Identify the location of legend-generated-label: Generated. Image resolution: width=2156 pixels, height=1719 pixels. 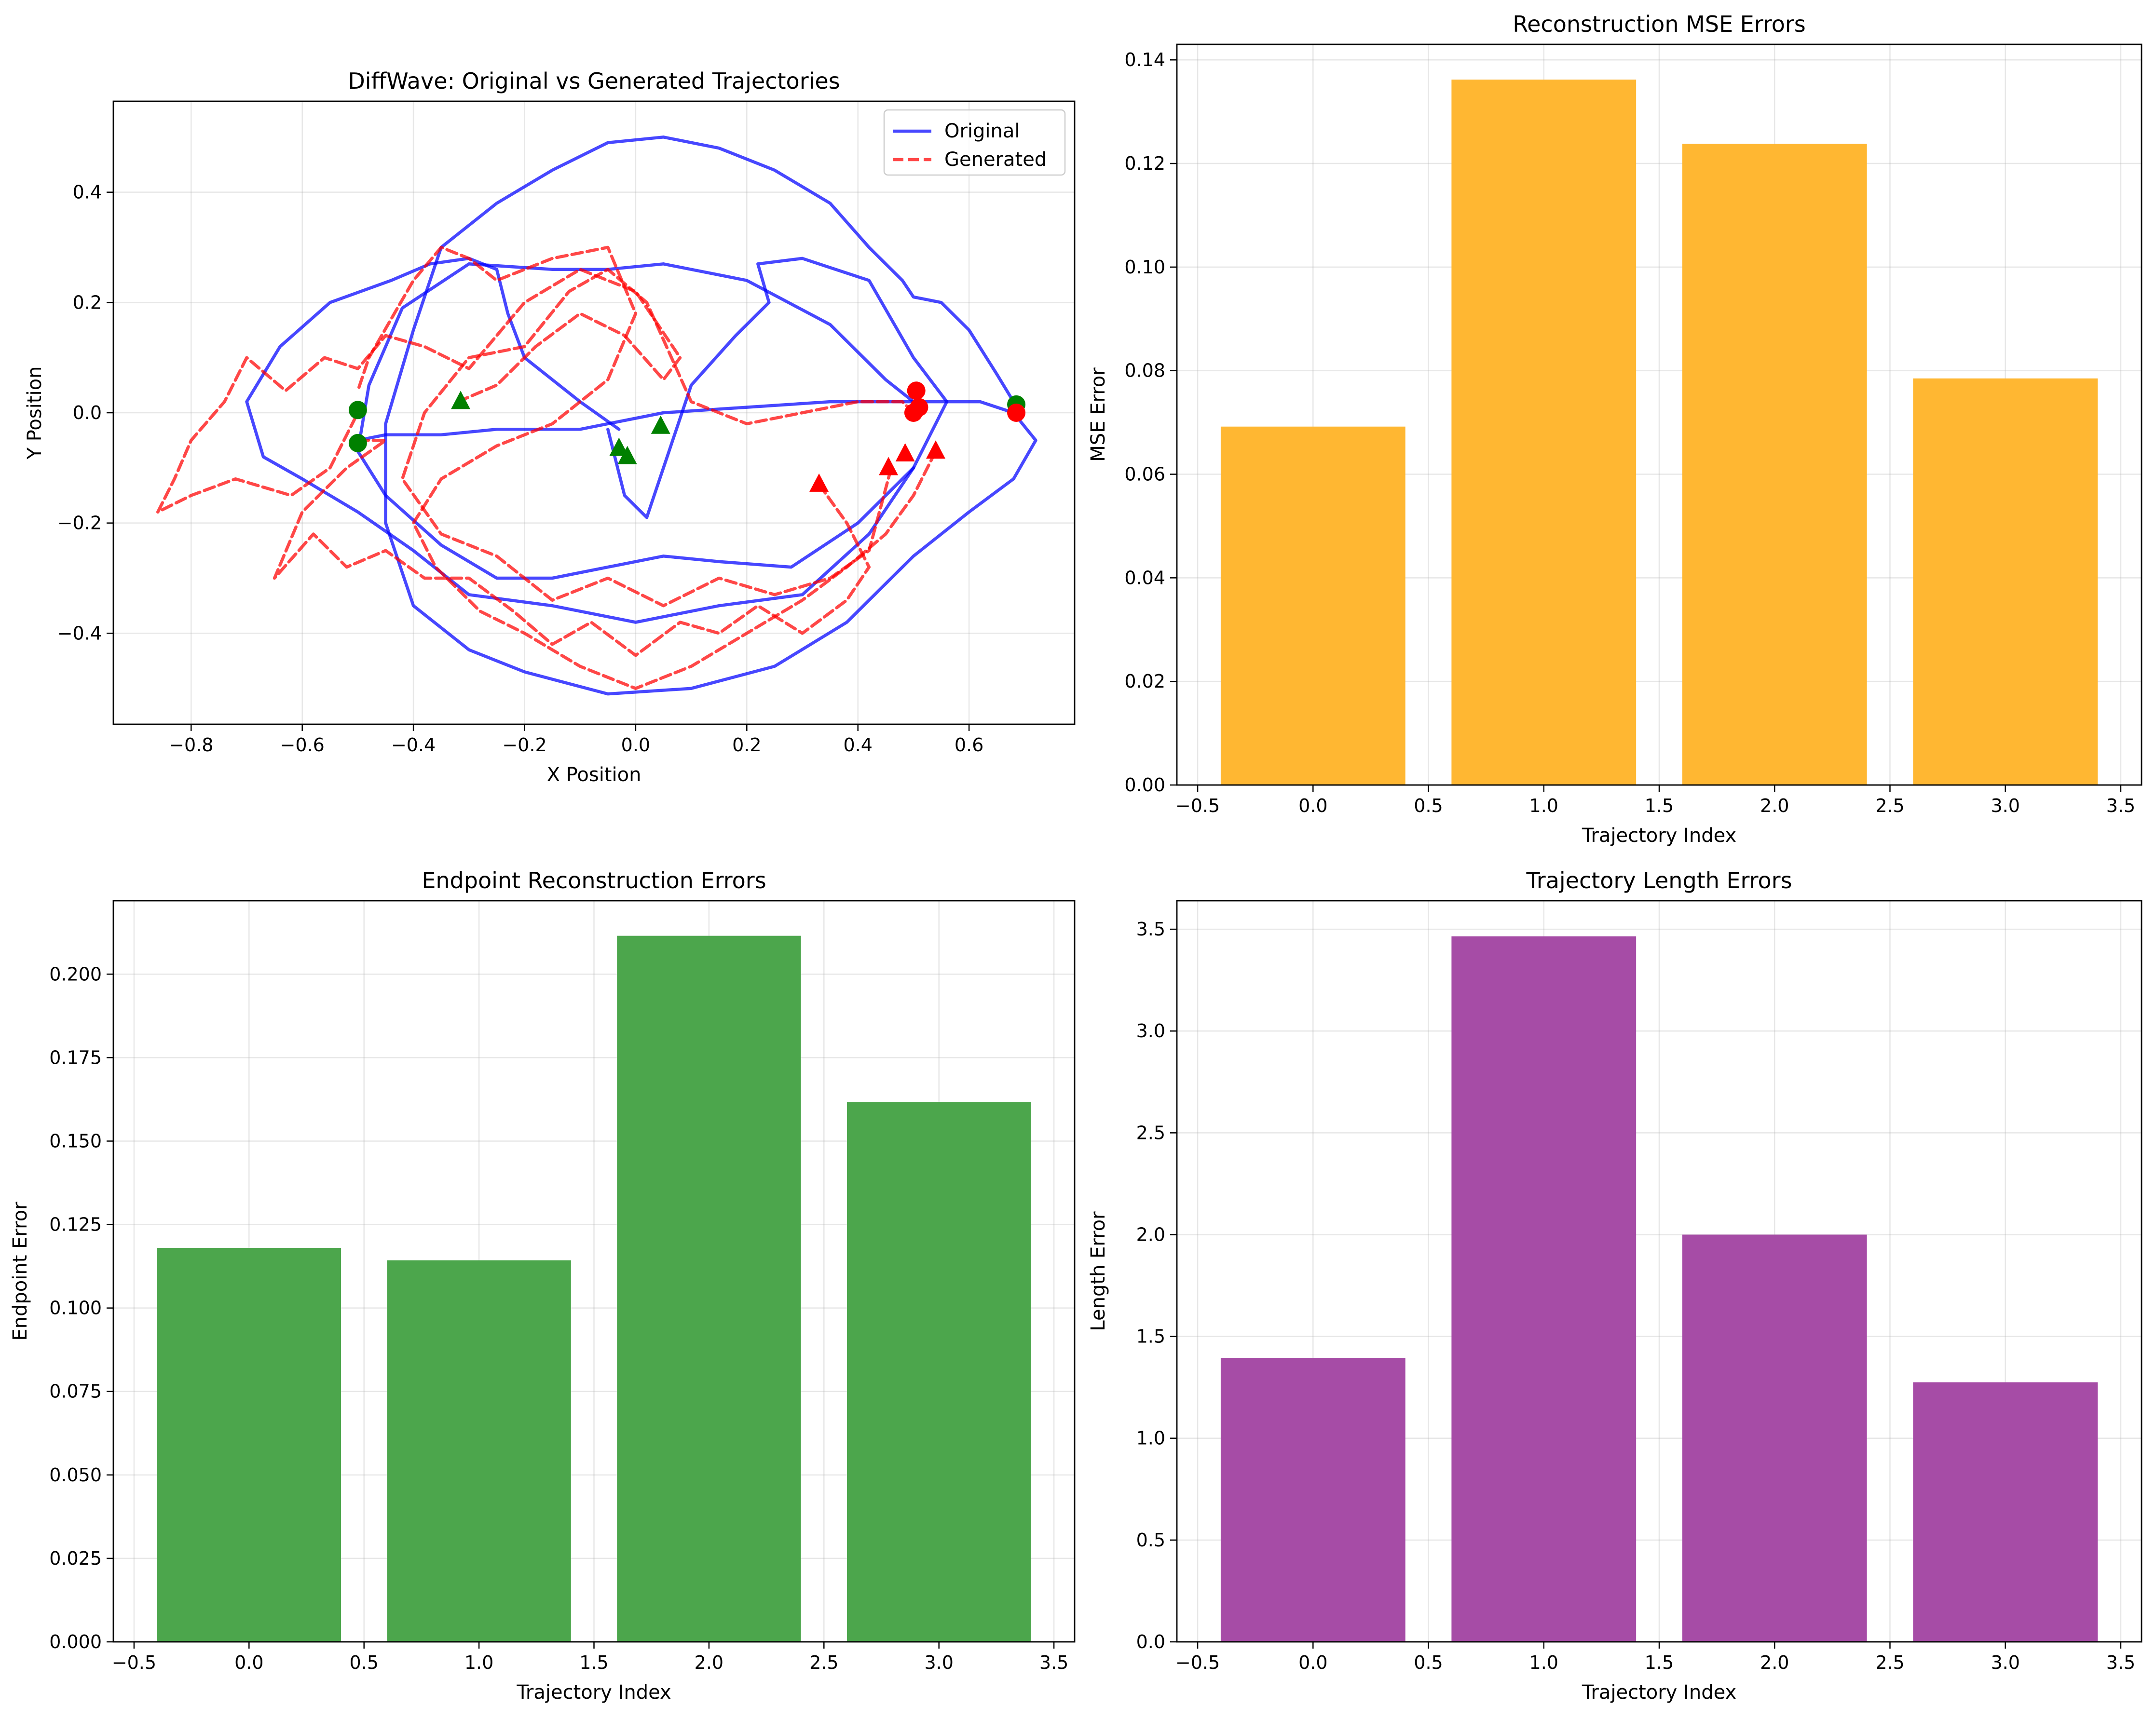
(995, 160).